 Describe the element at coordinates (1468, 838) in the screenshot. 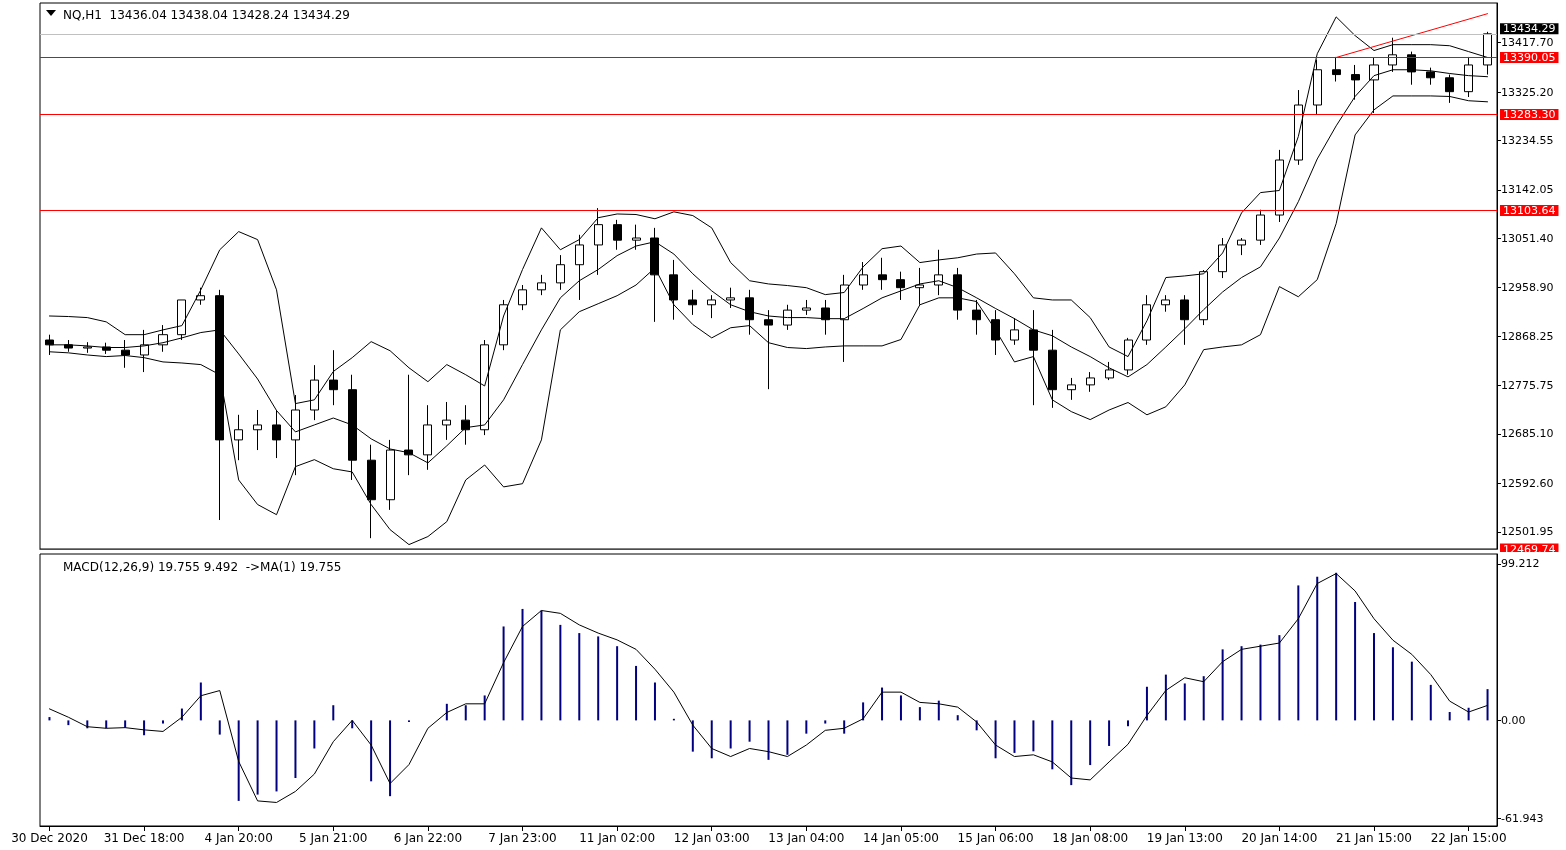

I see `x-tick-label: 22 Jan 15:00` at that location.